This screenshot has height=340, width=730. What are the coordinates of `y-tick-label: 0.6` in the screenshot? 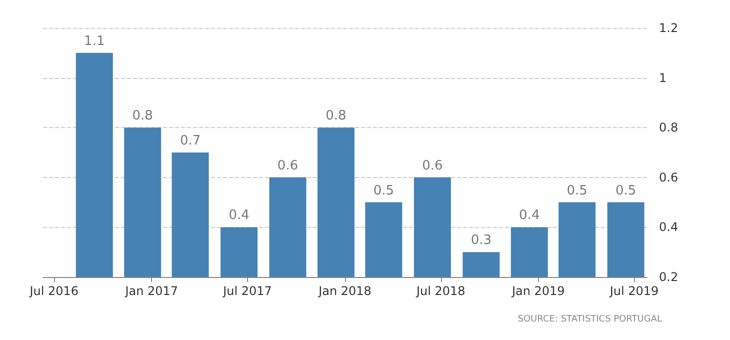 It's located at (668, 177).